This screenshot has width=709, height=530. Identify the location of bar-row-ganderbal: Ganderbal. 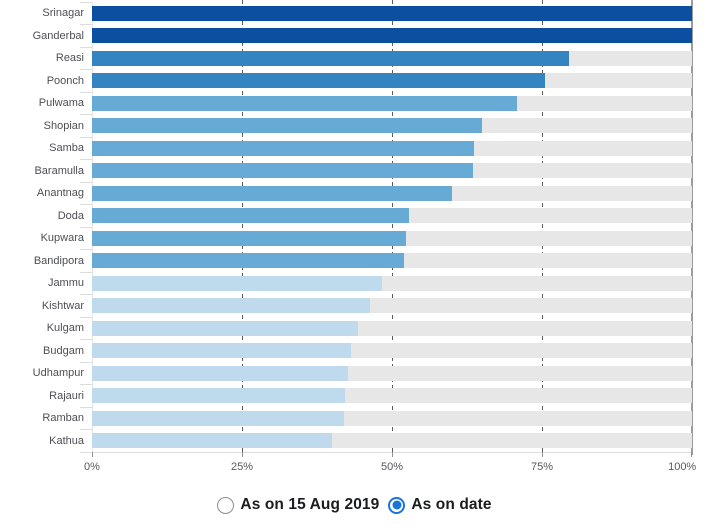
(362, 36).